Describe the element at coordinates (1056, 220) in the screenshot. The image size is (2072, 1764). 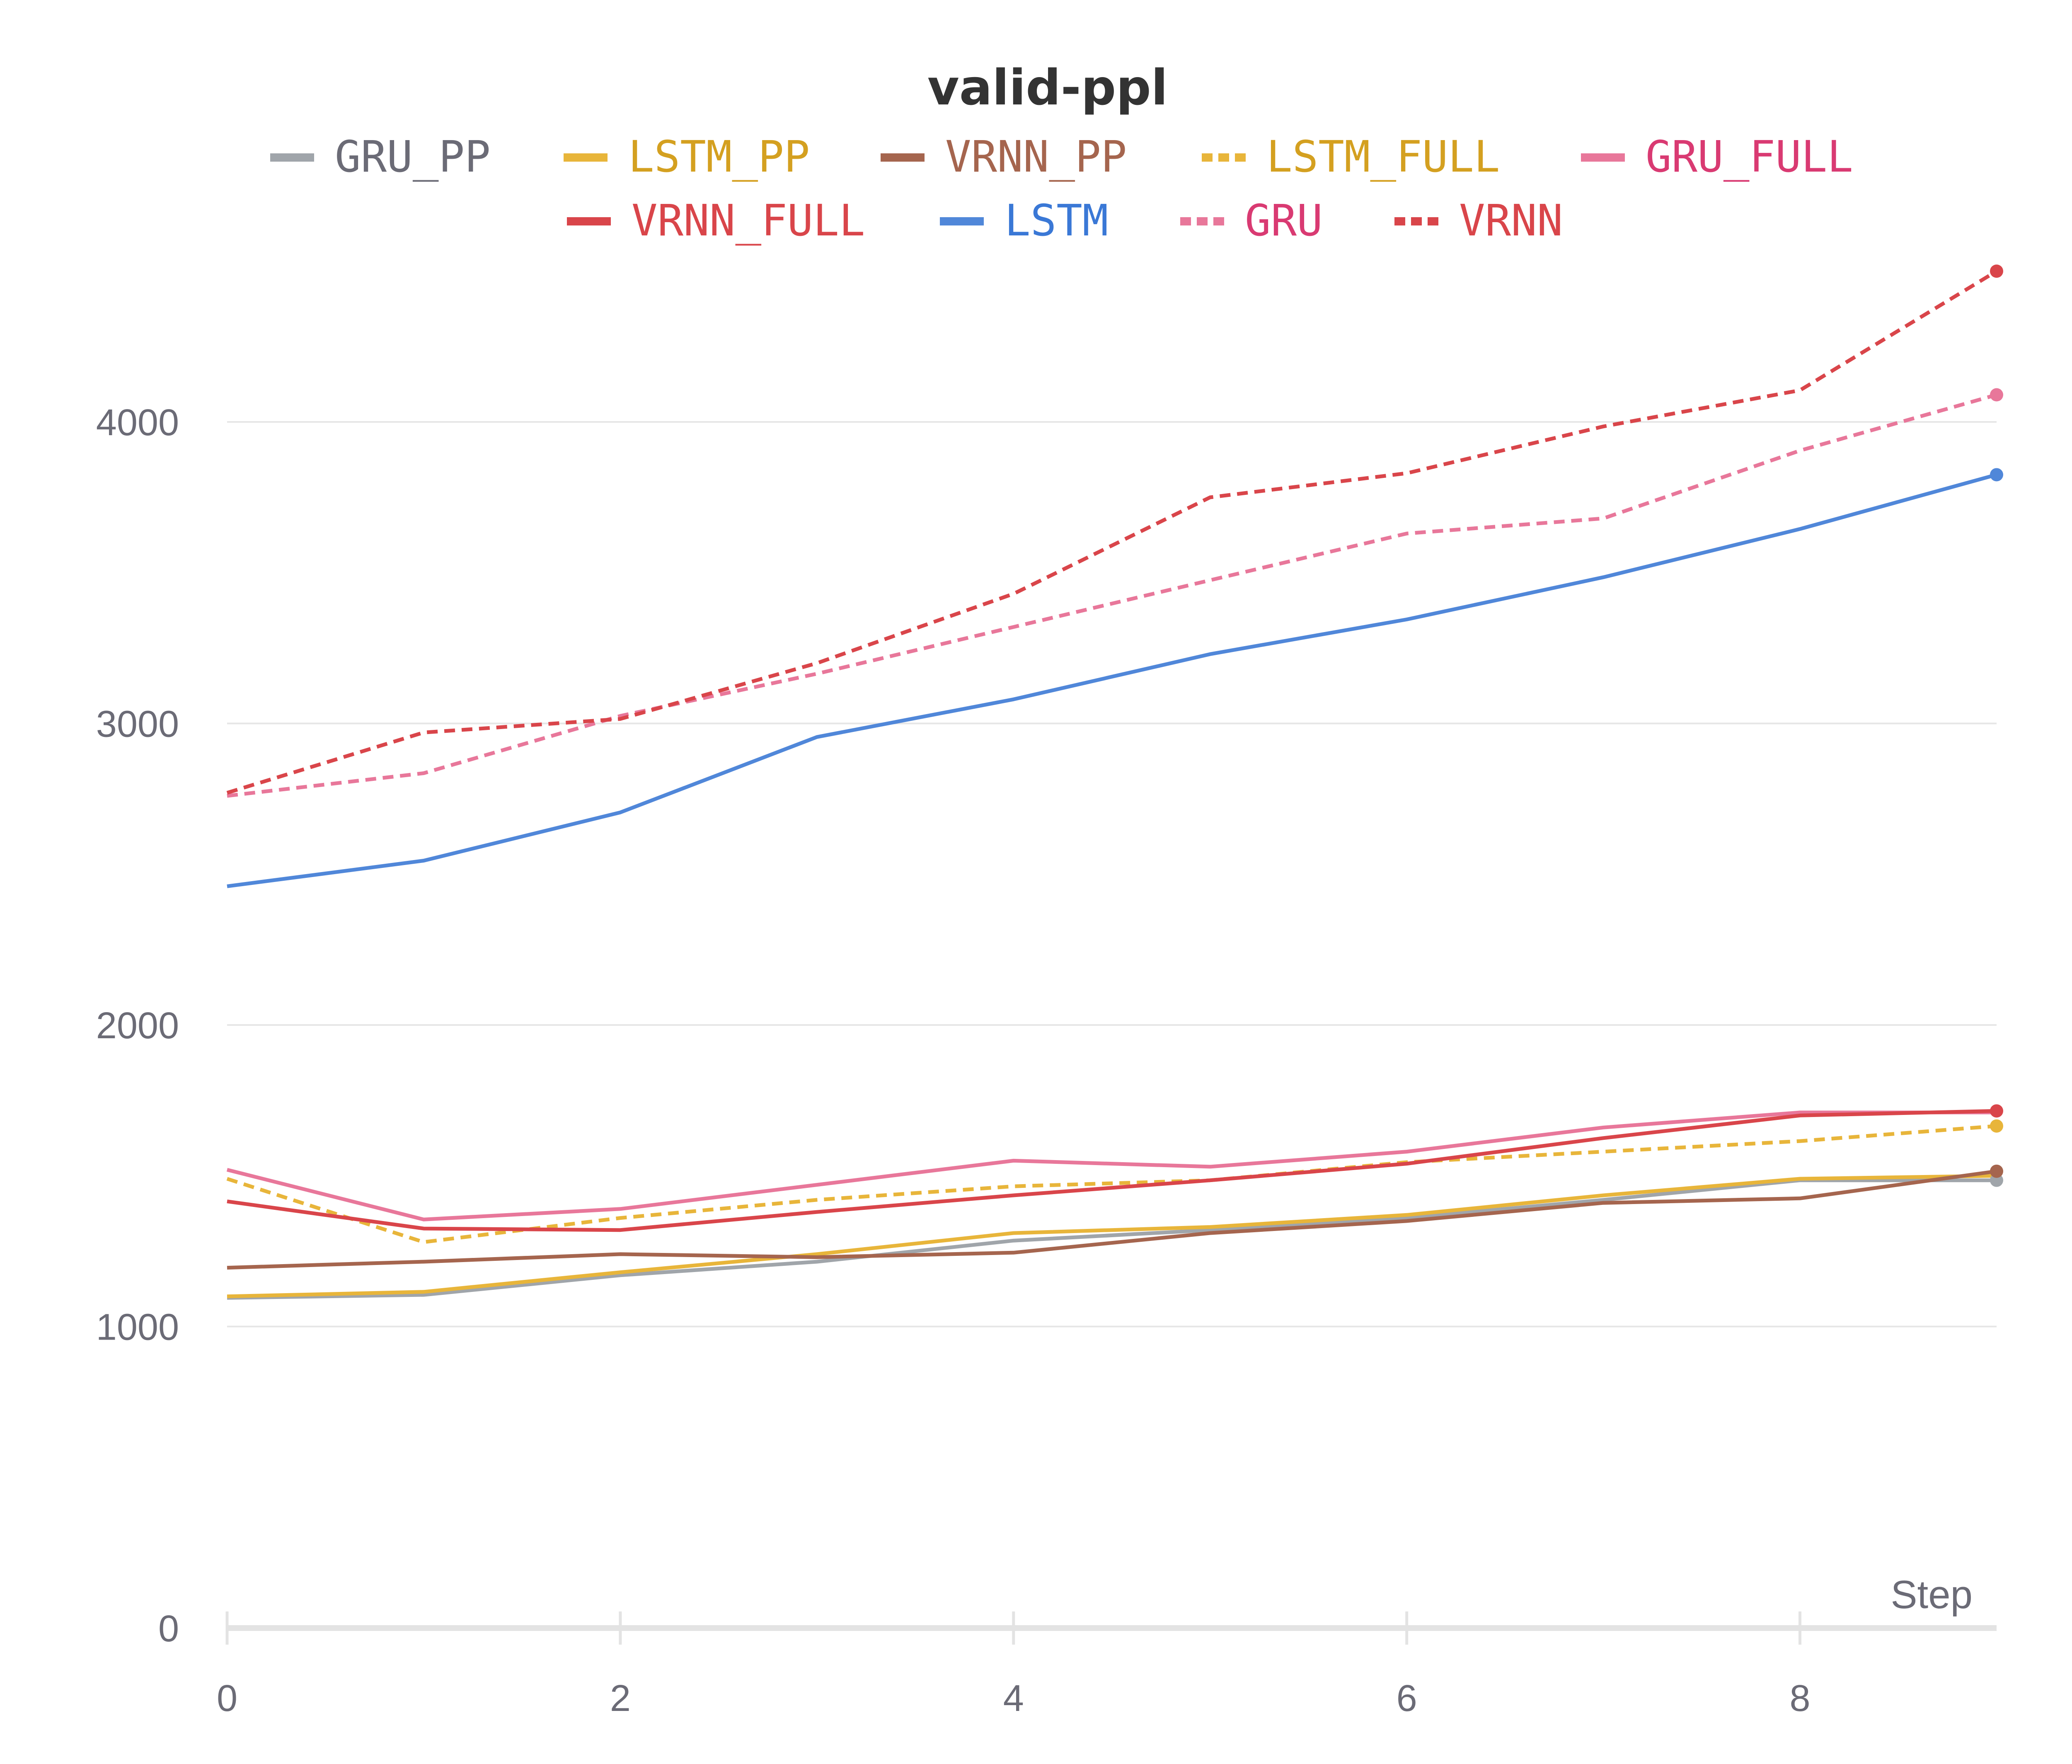
I see `legend-label: LSTM` at that location.